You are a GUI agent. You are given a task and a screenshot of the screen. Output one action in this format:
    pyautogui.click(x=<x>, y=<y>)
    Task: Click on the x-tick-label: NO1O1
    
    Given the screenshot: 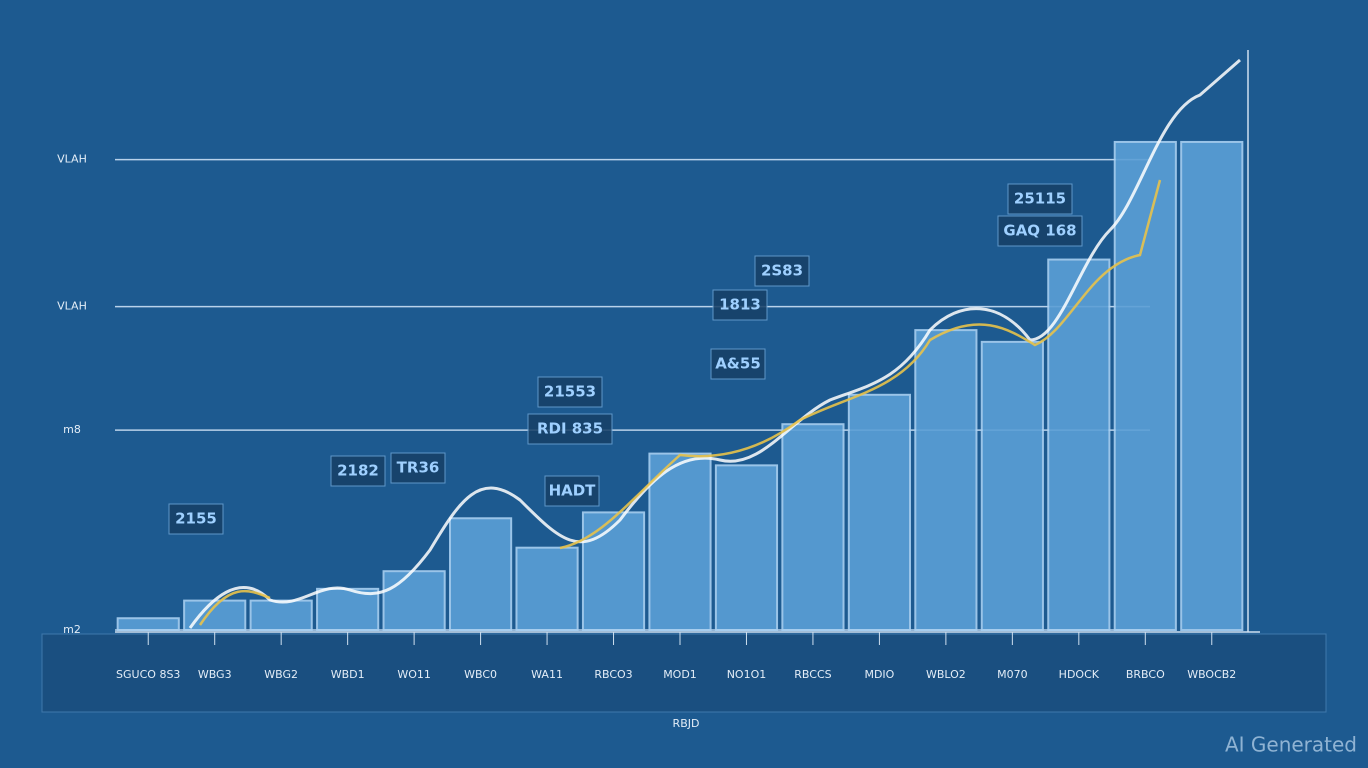 What is the action you would take?
    pyautogui.click(x=747, y=674)
    